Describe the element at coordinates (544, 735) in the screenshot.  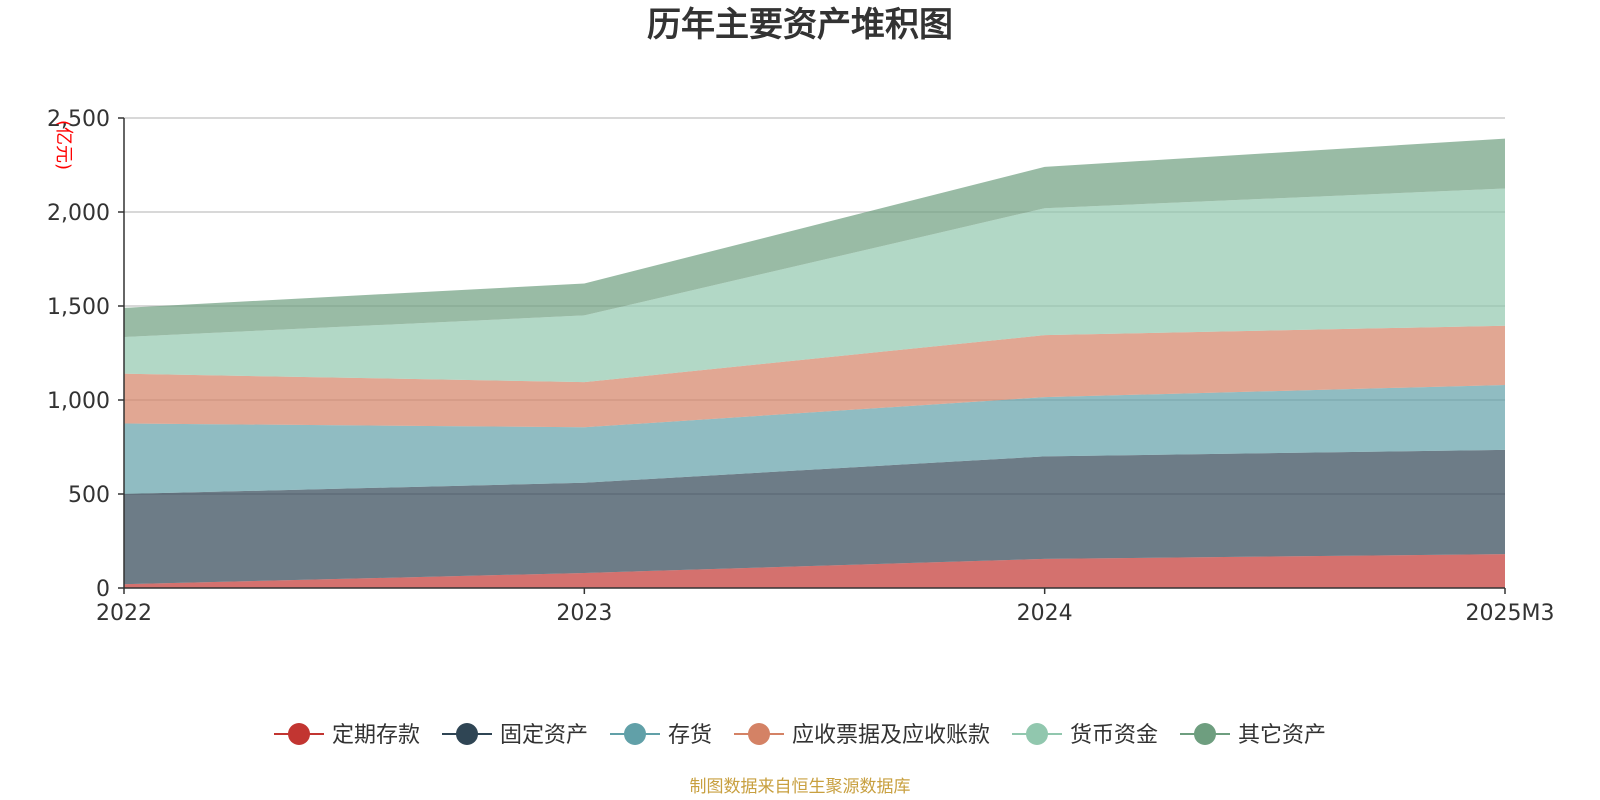
I see `legend-label: 固定资产` at that location.